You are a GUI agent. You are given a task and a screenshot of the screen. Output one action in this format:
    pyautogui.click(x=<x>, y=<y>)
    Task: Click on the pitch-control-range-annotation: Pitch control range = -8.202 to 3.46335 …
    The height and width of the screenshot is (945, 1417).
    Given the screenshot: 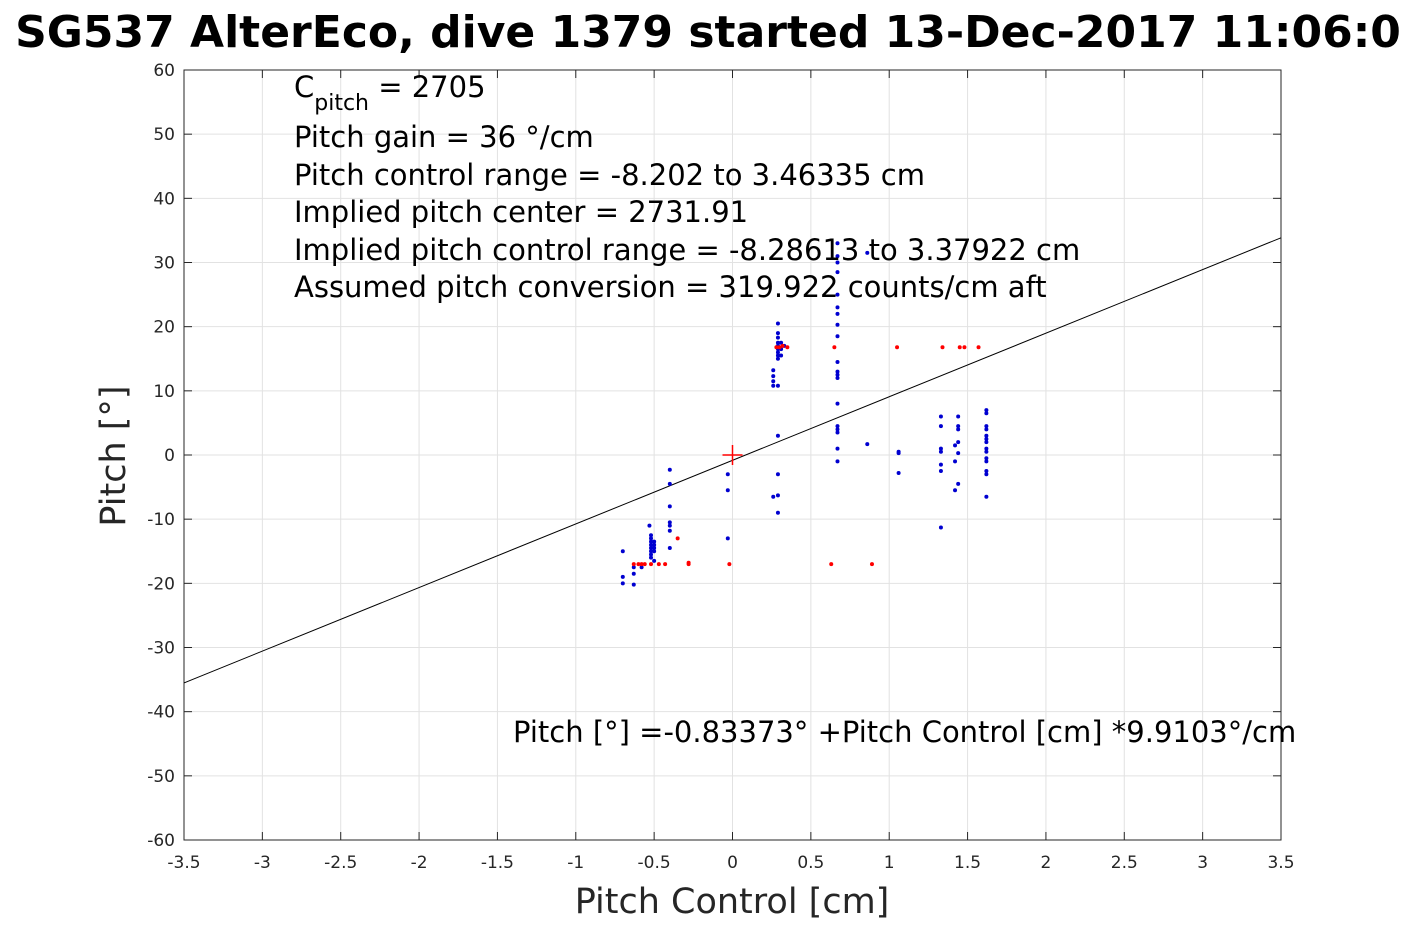 What is the action you would take?
    pyautogui.click(x=609, y=175)
    